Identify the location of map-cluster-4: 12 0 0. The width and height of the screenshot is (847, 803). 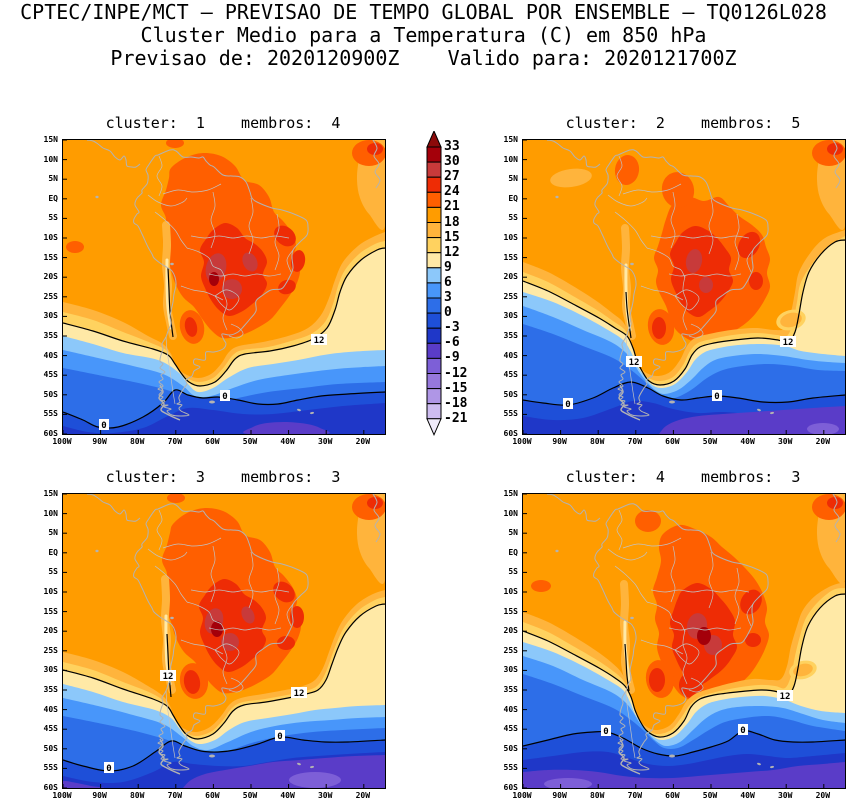
(684, 641).